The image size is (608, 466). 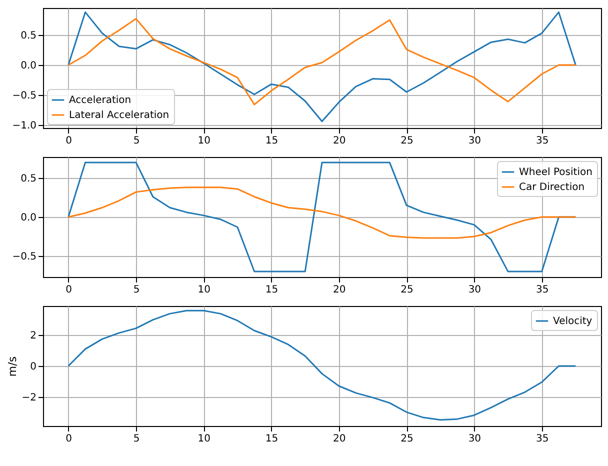 I want to click on y-tick-label: 2, so click(x=33, y=336).